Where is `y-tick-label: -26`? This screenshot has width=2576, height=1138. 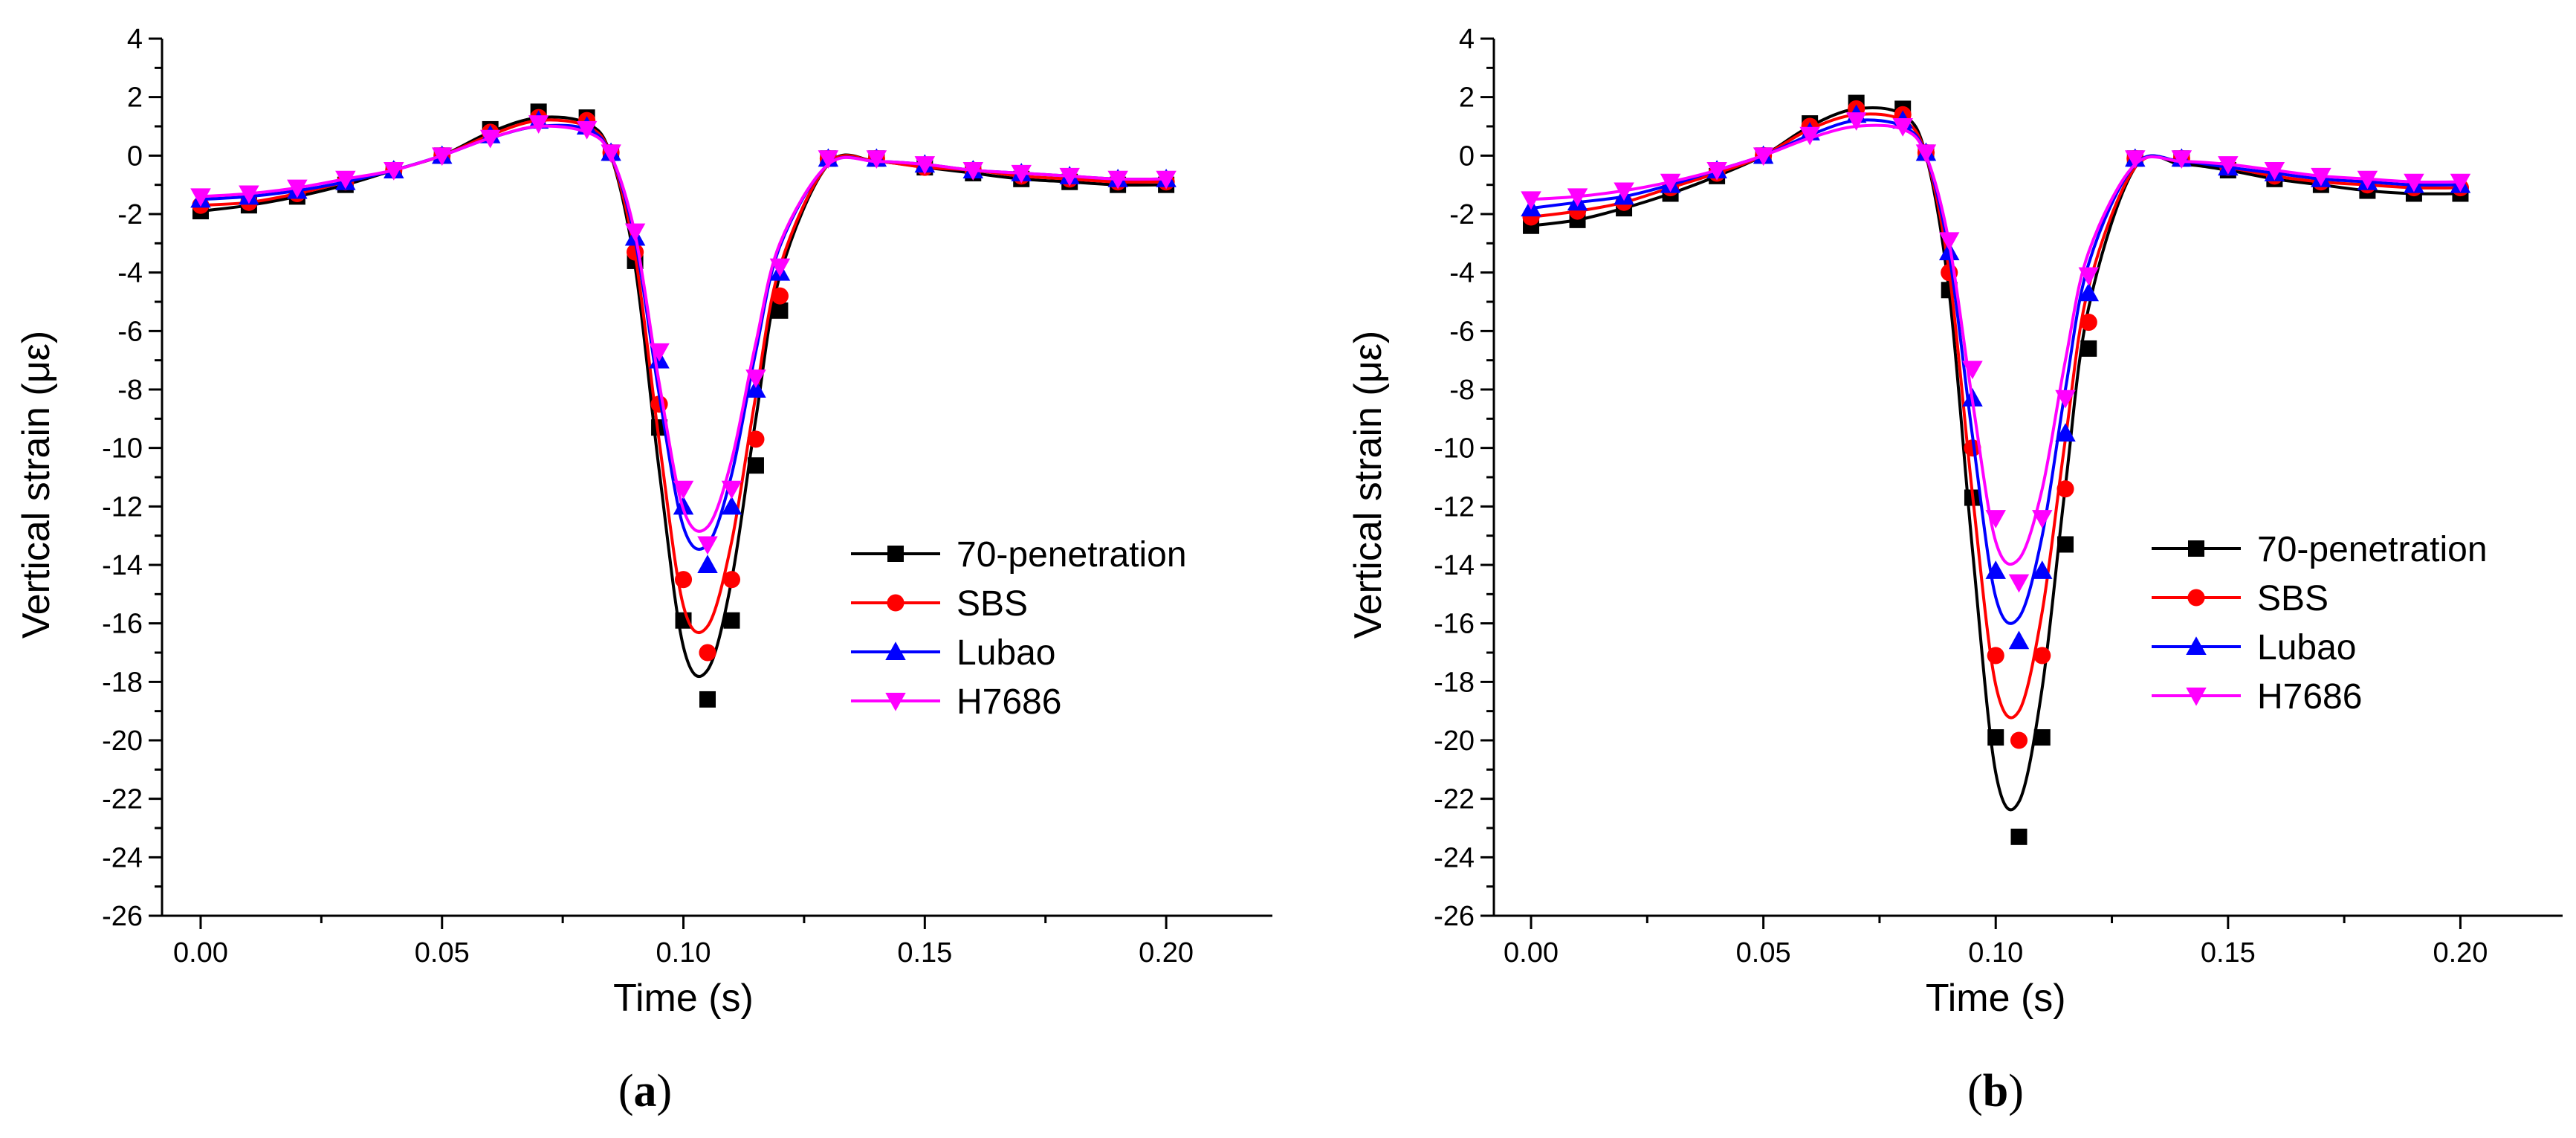
y-tick-label: -26 is located at coordinates (1454, 916).